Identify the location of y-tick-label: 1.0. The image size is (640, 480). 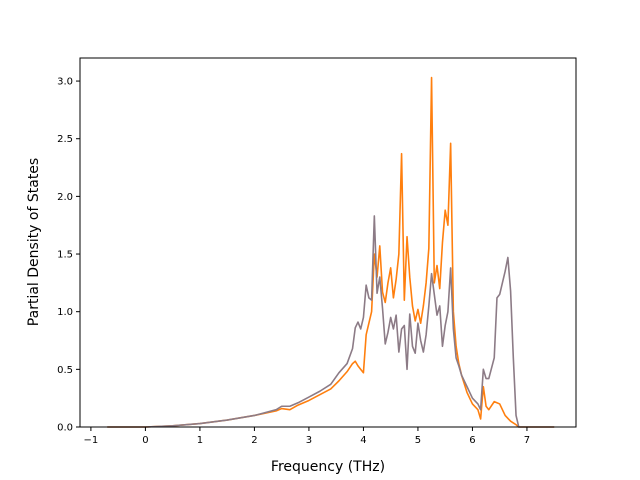
(65, 312).